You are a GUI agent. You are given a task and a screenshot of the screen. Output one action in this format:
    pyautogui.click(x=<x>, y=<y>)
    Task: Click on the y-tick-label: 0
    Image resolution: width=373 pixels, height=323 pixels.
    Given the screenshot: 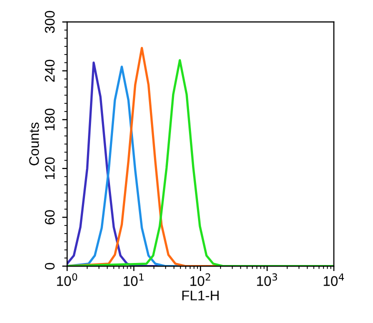 What is the action you would take?
    pyautogui.click(x=49, y=266)
    